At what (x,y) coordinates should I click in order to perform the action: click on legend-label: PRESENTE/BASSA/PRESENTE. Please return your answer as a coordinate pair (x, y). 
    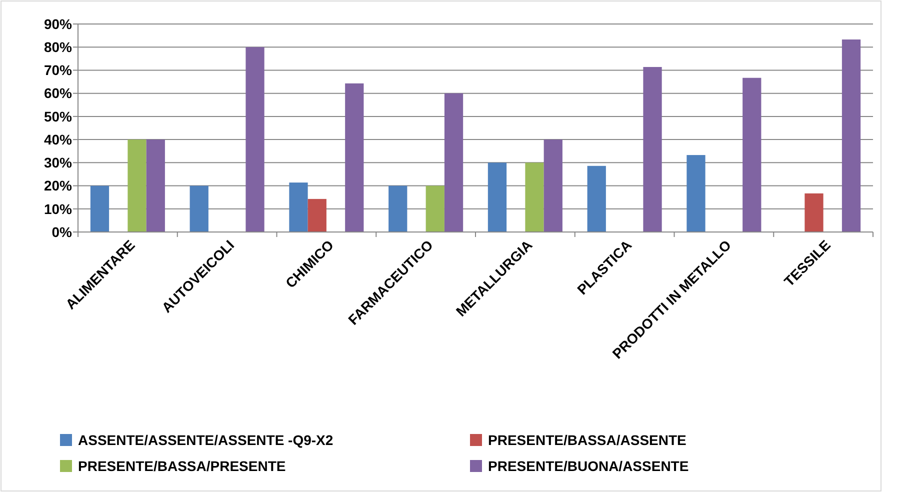
    Looking at the image, I should click on (182, 466).